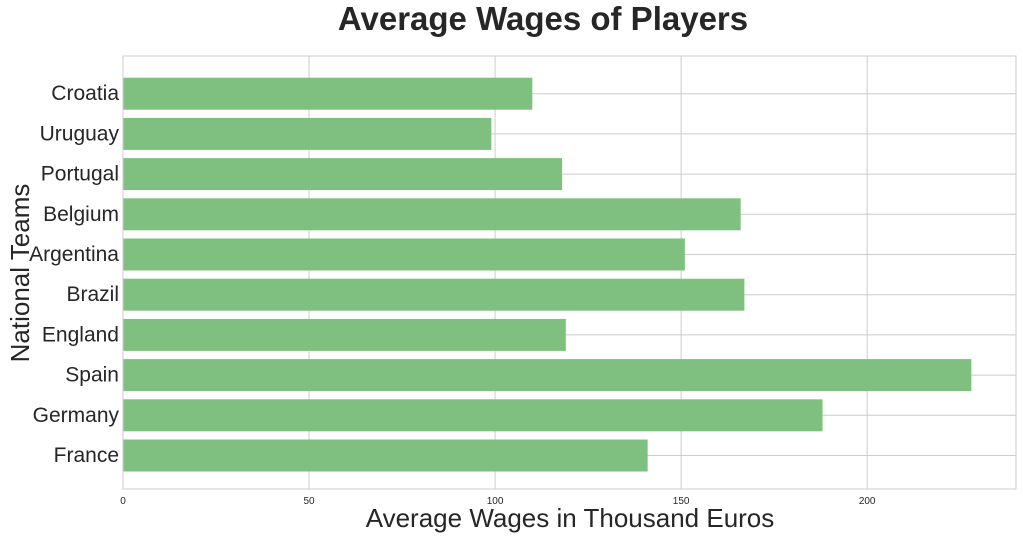 This screenshot has width=1023, height=538. I want to click on y-tick-label: Uruguay, so click(80, 133).